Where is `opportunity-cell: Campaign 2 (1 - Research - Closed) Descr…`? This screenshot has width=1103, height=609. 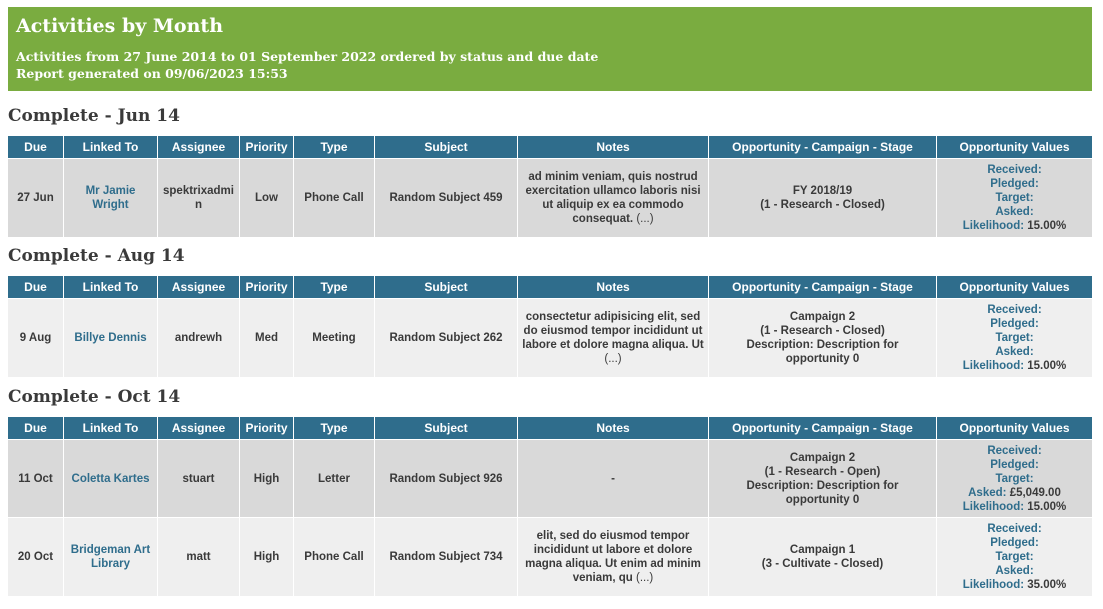 opportunity-cell: Campaign 2 (1 - Research - Closed) Descr… is located at coordinates (822, 337).